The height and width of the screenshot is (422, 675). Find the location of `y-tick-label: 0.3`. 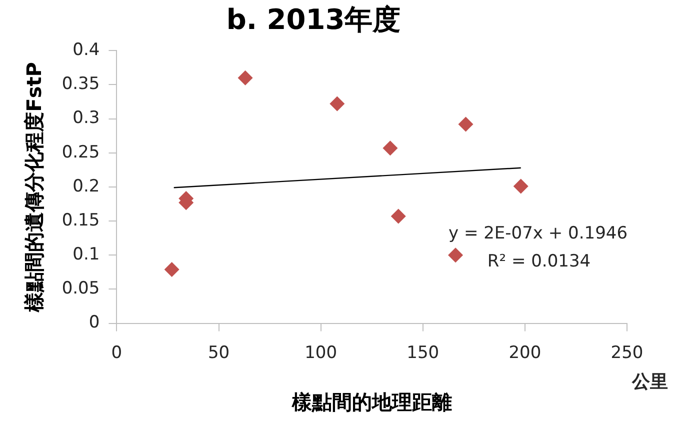

y-tick-label: 0.3 is located at coordinates (86, 118).